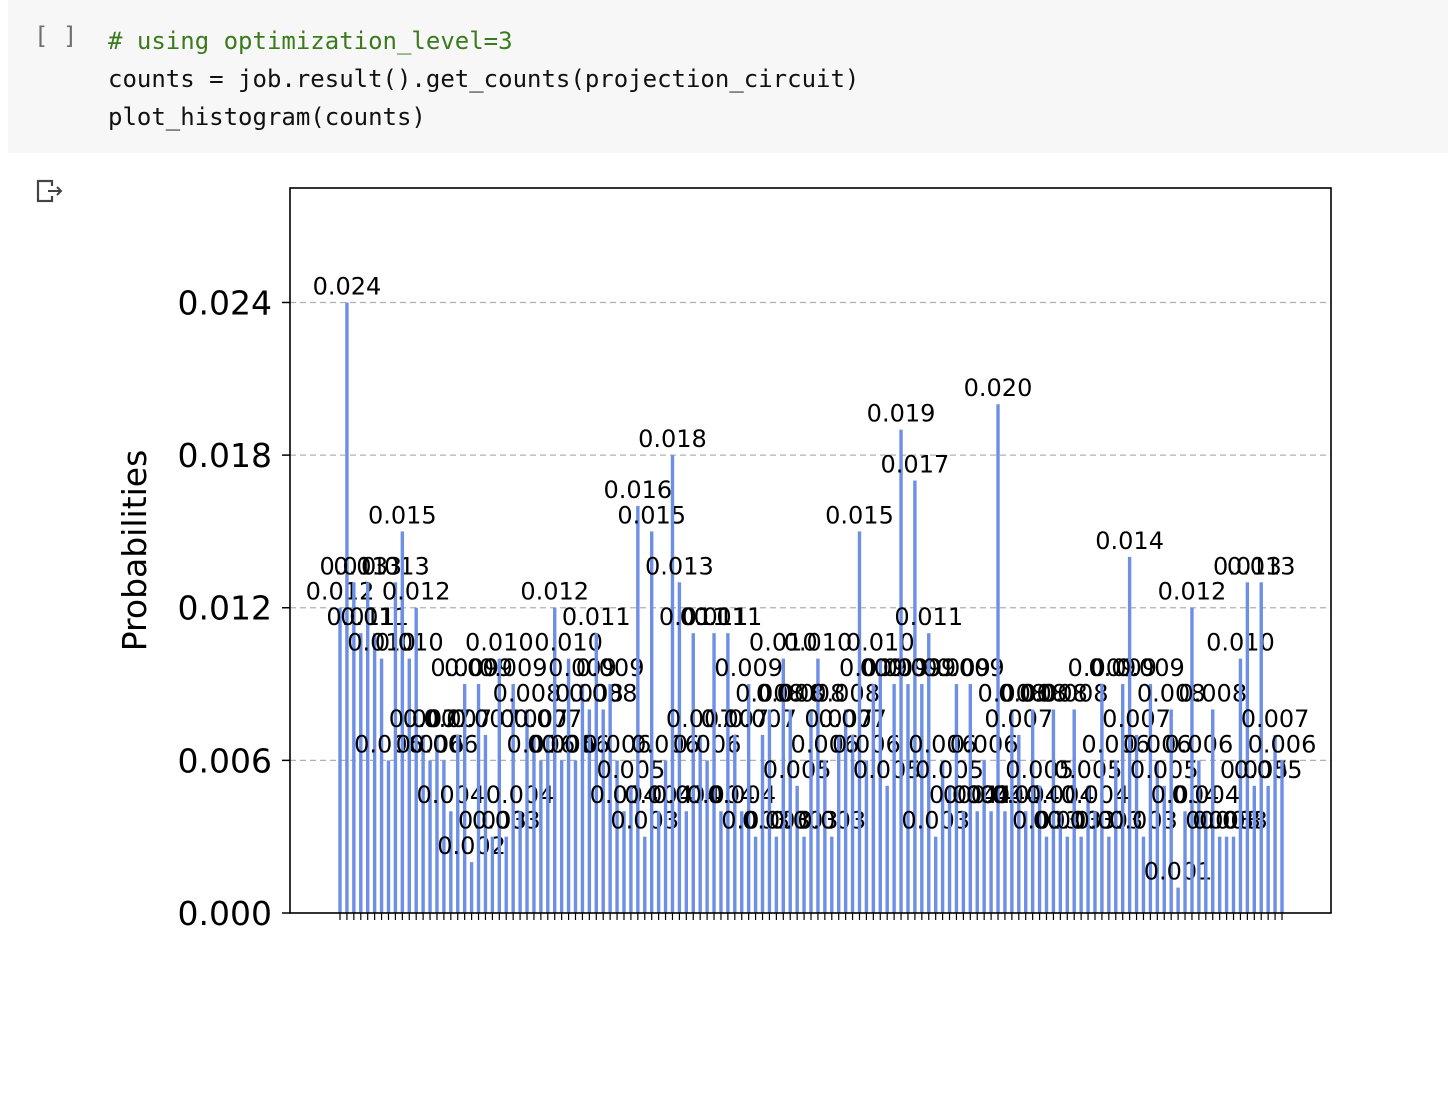 This screenshot has height=1116, width=1448. I want to click on bar-value-label: 0.019, so click(901, 414).